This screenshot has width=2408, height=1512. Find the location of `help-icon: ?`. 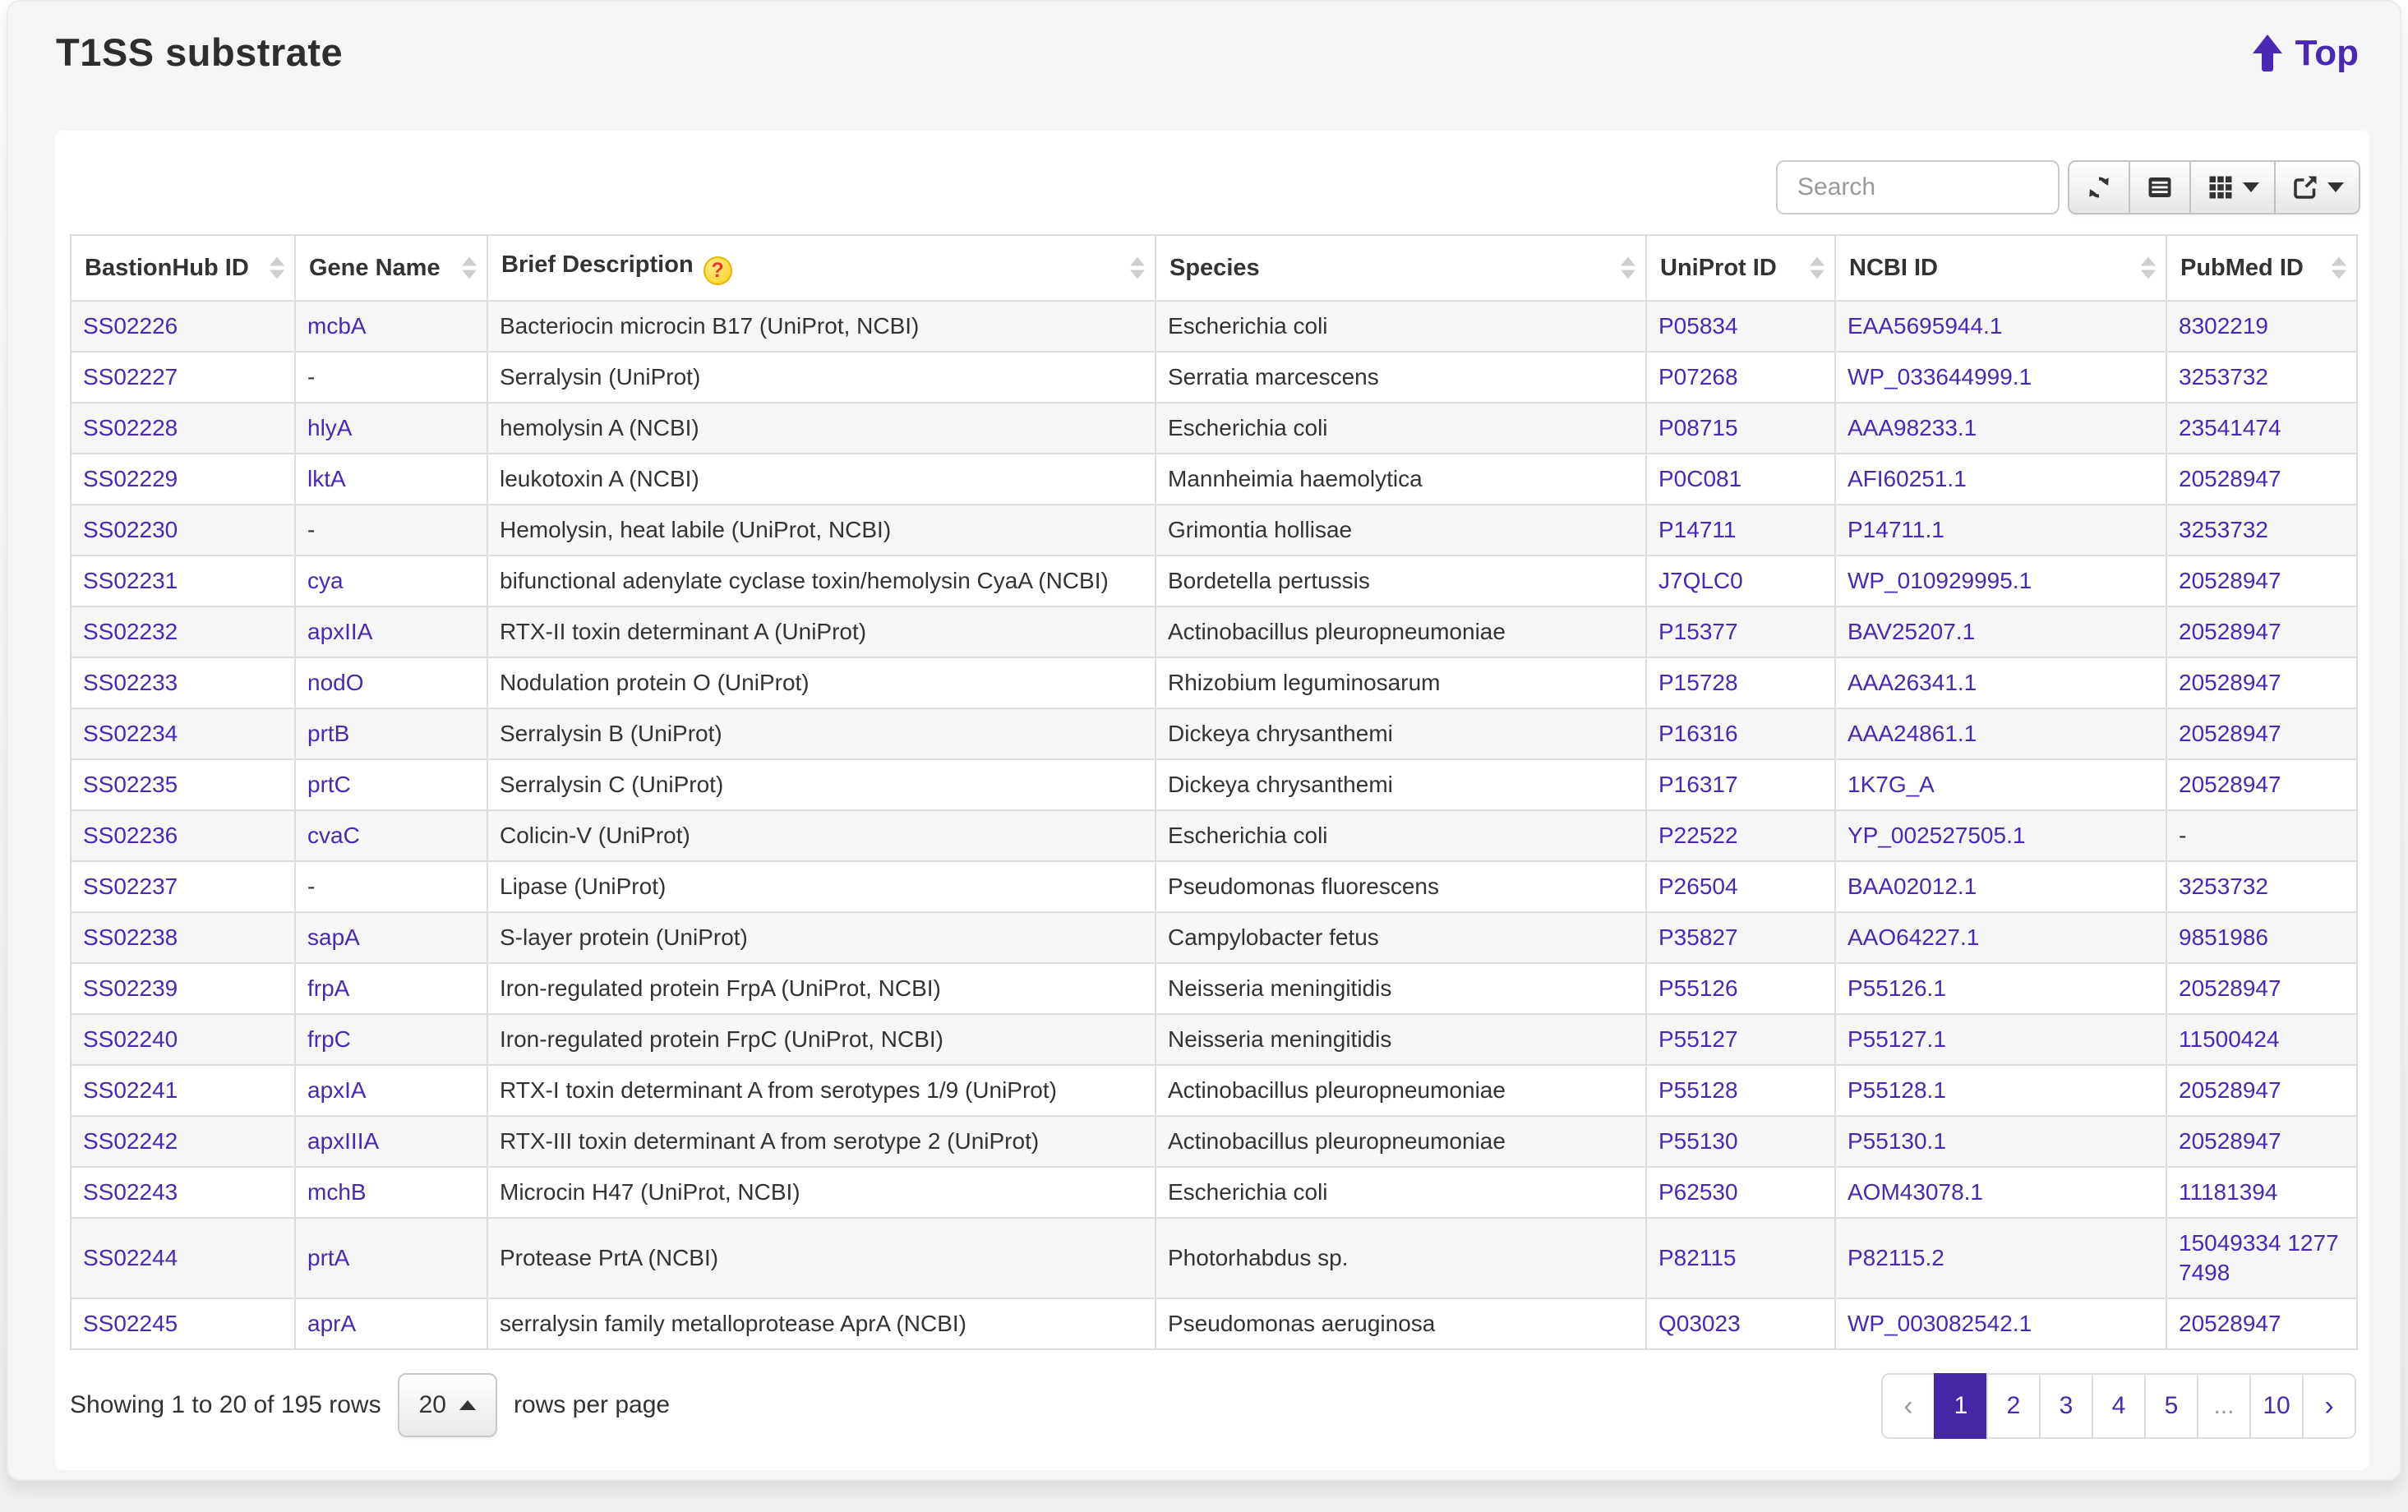

help-icon: ? is located at coordinates (717, 270).